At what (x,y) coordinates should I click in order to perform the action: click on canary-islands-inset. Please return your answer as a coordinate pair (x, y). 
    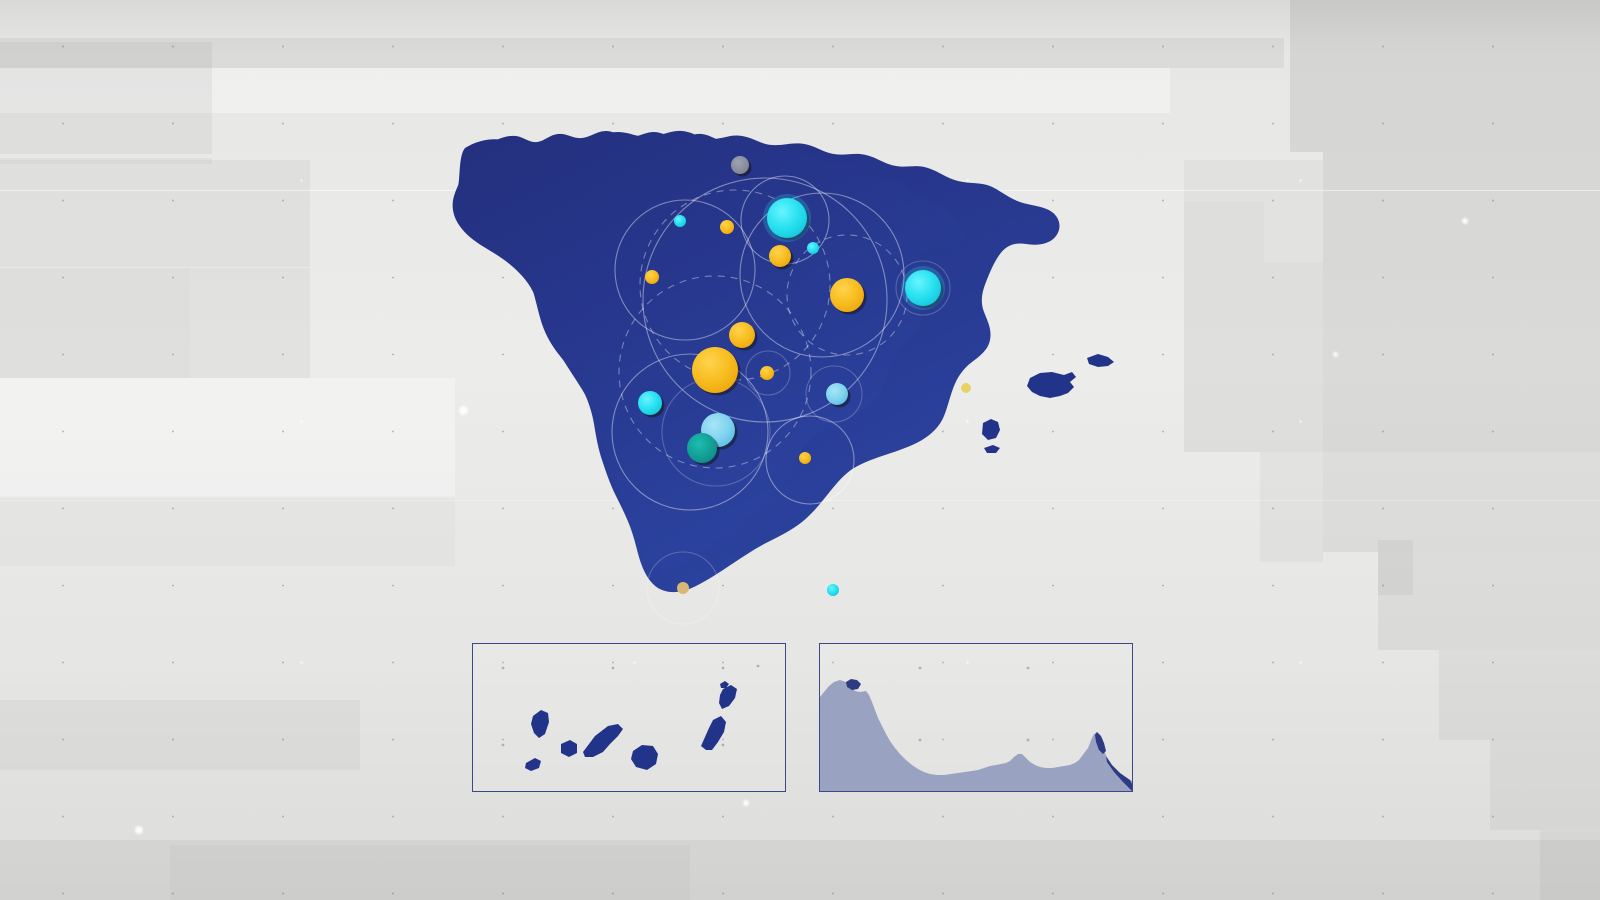
    Looking at the image, I should click on (629, 717).